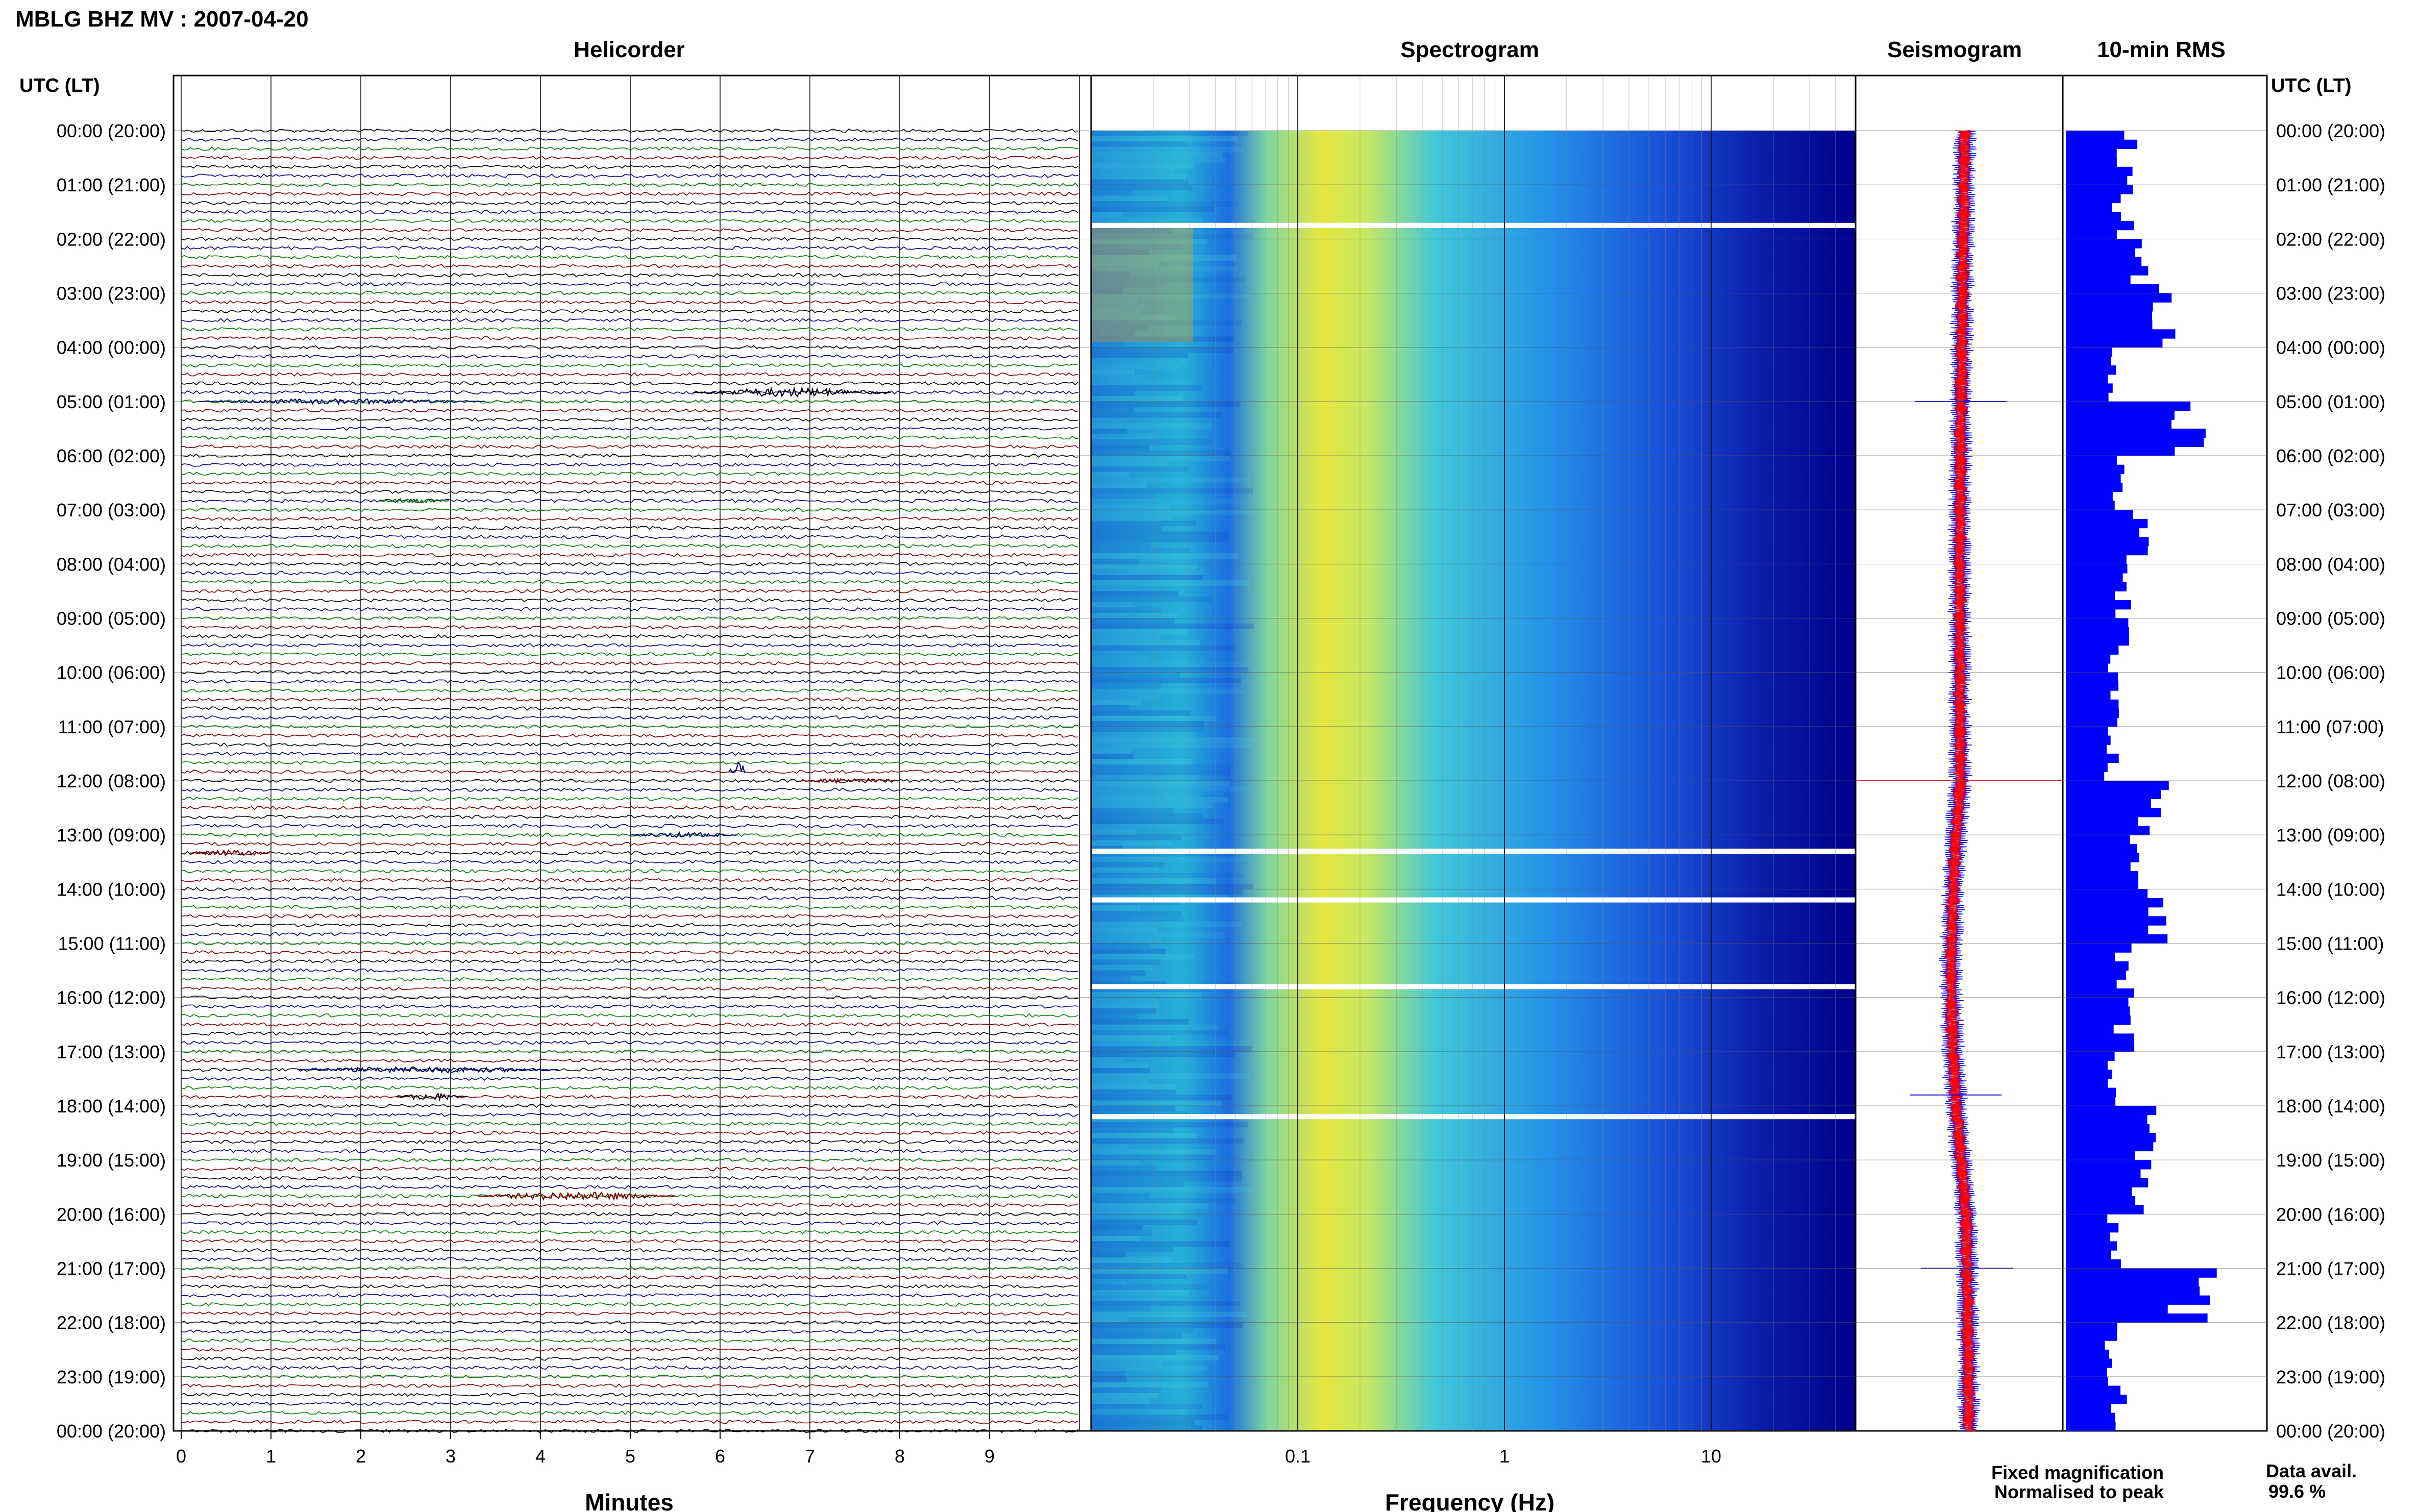  Describe the element at coordinates (111, 1377) in the screenshot. I see `hour-label-left: 23:00 (19:00)` at that location.